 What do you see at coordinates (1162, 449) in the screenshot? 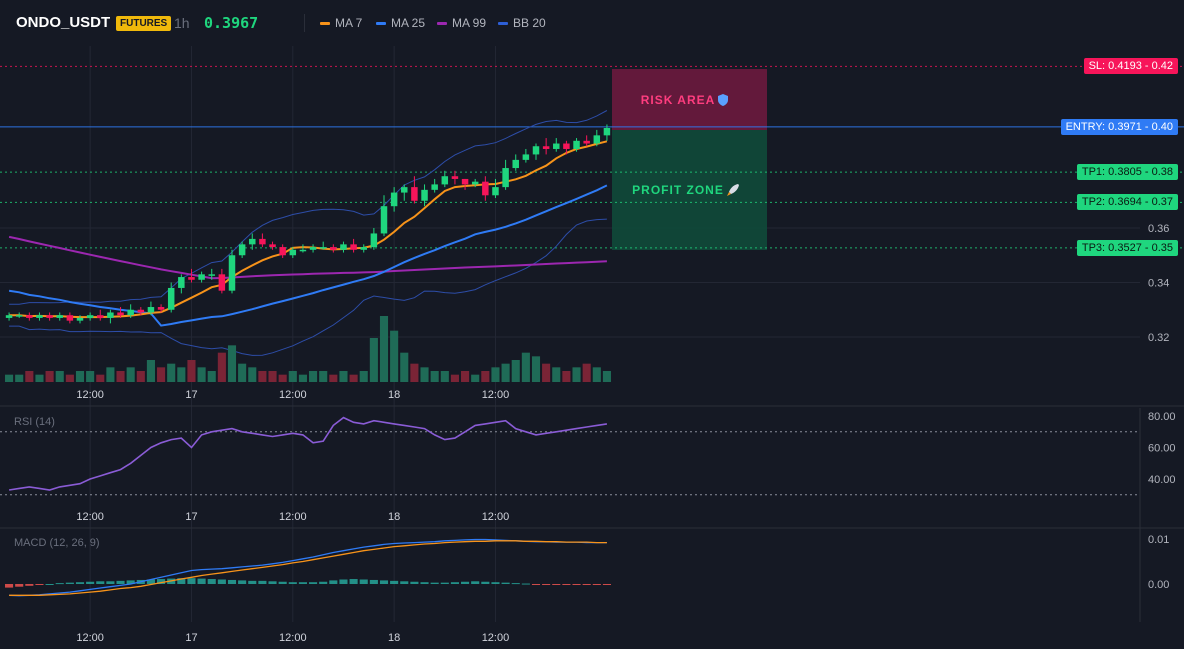
I see `rsi-axis-tick: 60.00` at bounding box center [1162, 449].